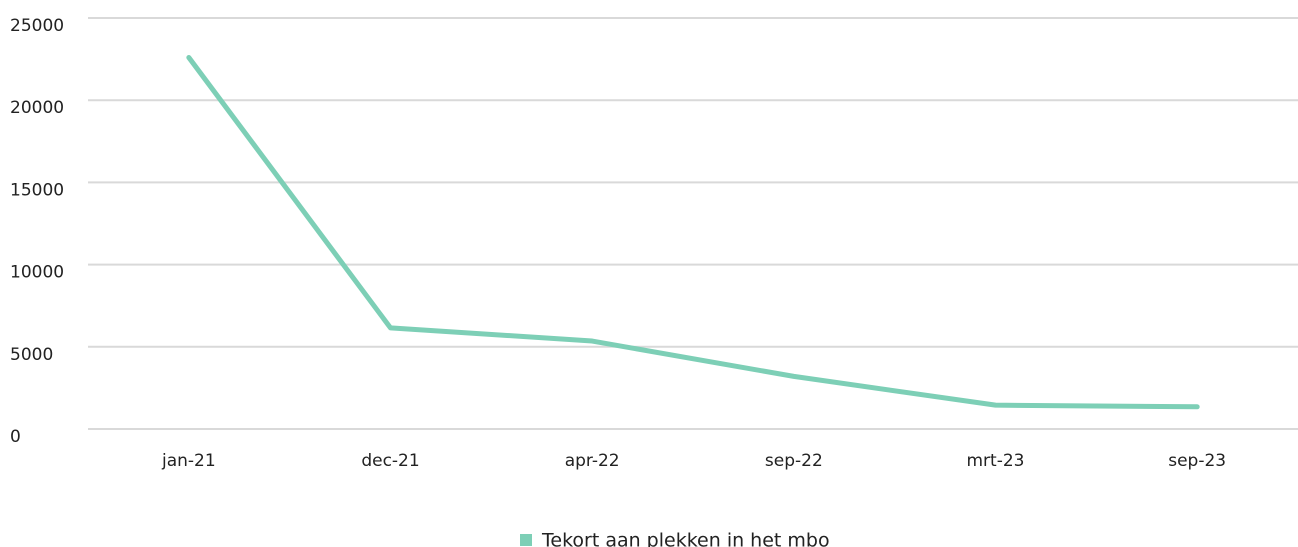 Image resolution: width=1298 pixels, height=547 pixels. Describe the element at coordinates (685, 538) in the screenshot. I see `legend-label: Tekort aan plekken in het mbo` at that location.